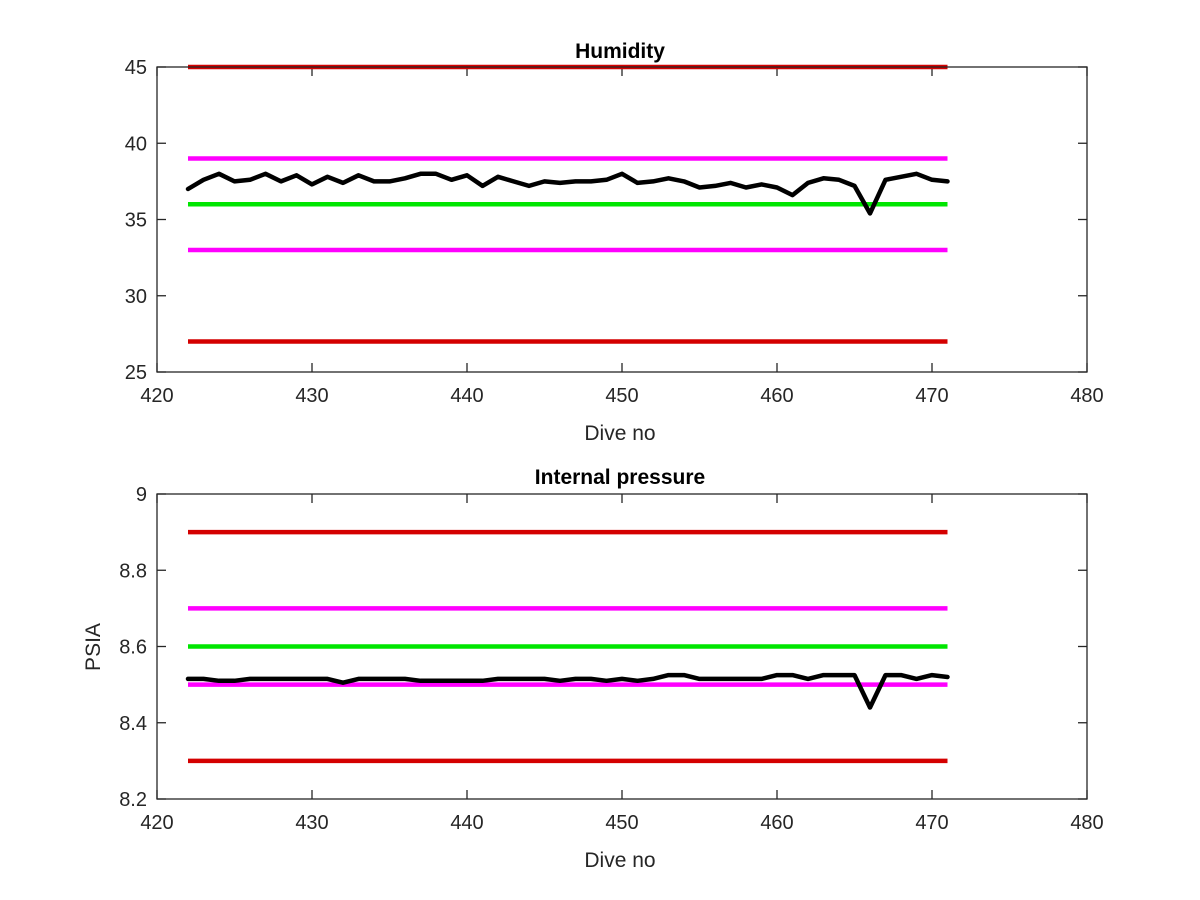 Image resolution: width=1200 pixels, height=900 pixels. Describe the element at coordinates (620, 477) in the screenshot. I see `internal-pressure-chart-title: Internal pressure` at that location.